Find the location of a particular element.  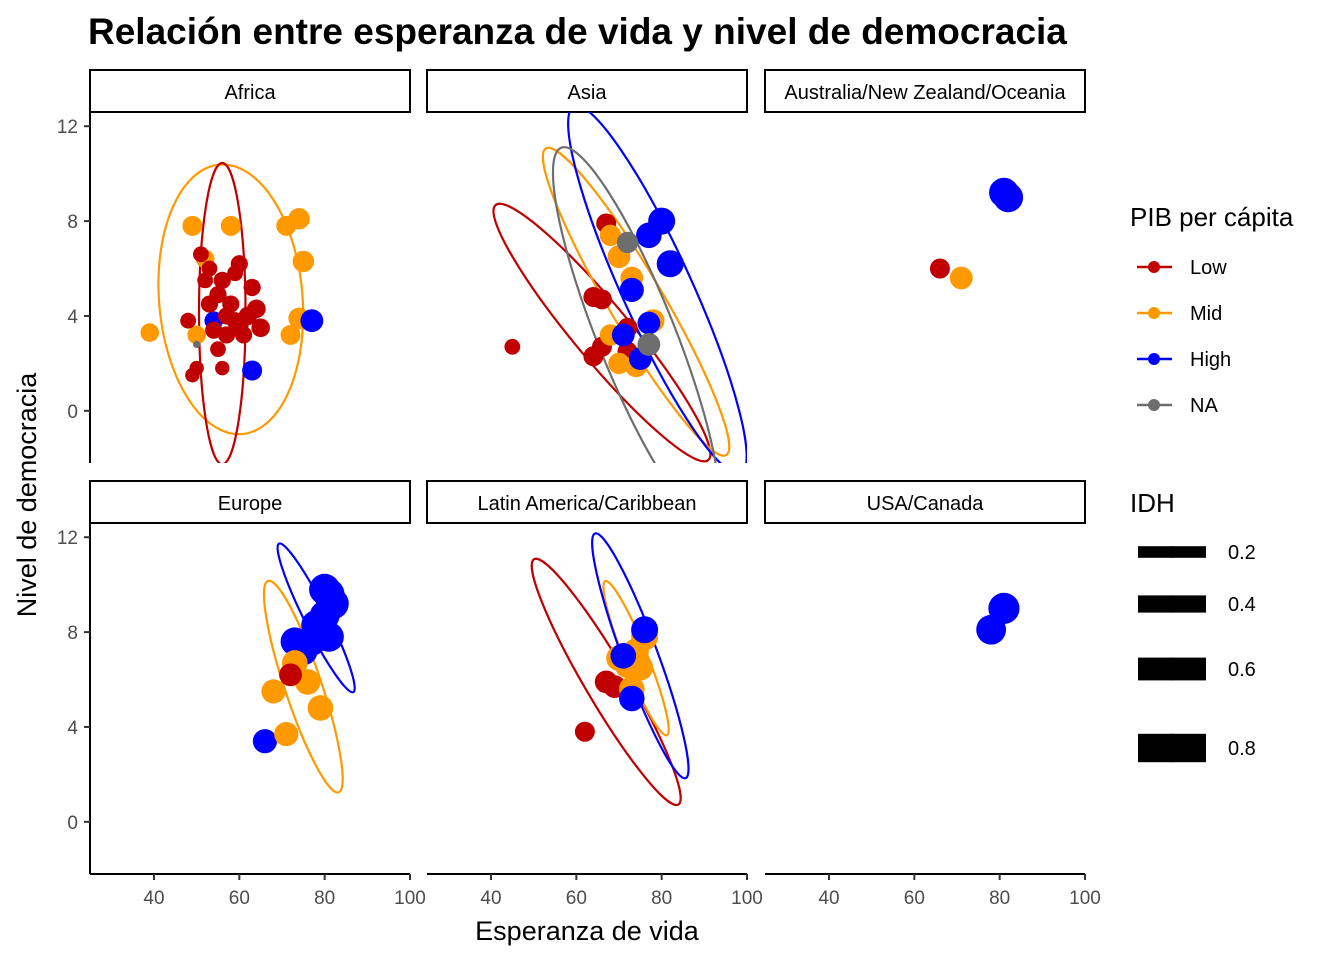

color-legend-title: PIB per cápita is located at coordinates (1212, 217).